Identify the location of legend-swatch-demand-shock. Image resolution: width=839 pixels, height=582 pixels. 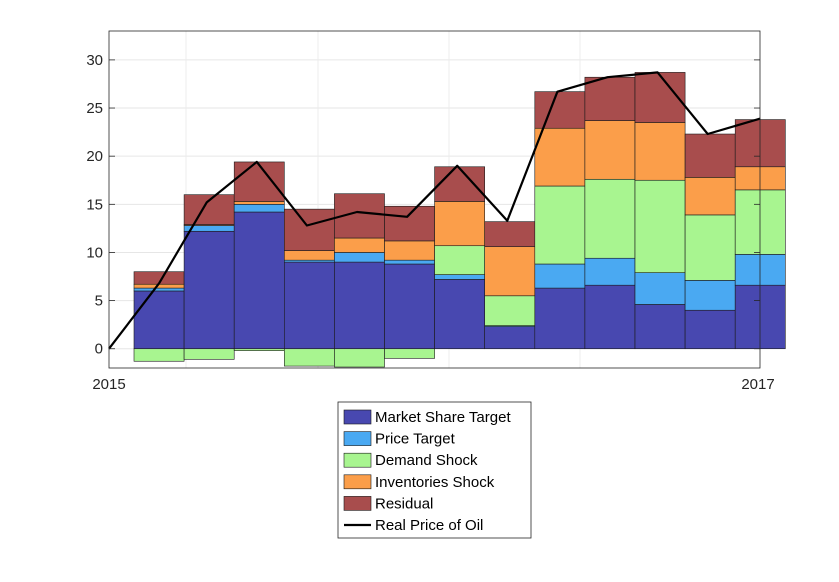
(357, 460).